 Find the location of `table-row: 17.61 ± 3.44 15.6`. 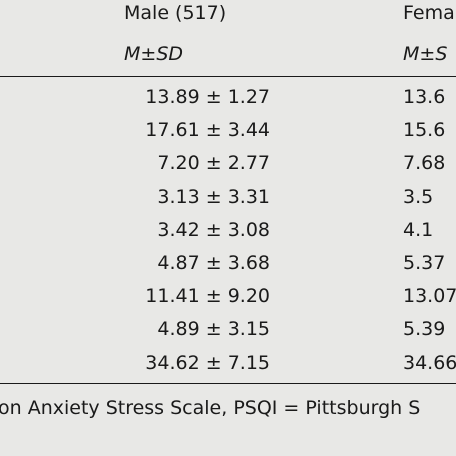

table-row: 17.61 ± 3.44 15.6 is located at coordinates (228, 133).